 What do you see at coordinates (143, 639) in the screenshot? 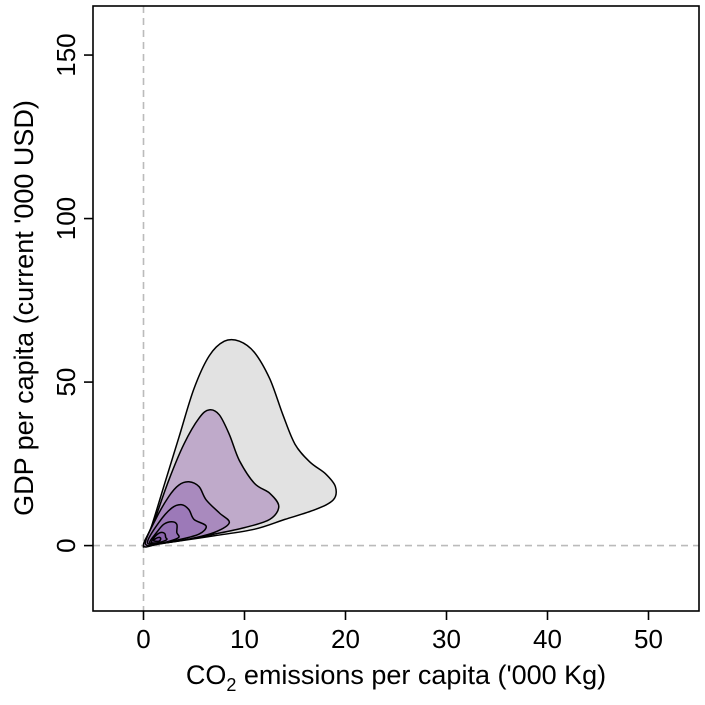
I see `x-tick-label-0: 0` at bounding box center [143, 639].